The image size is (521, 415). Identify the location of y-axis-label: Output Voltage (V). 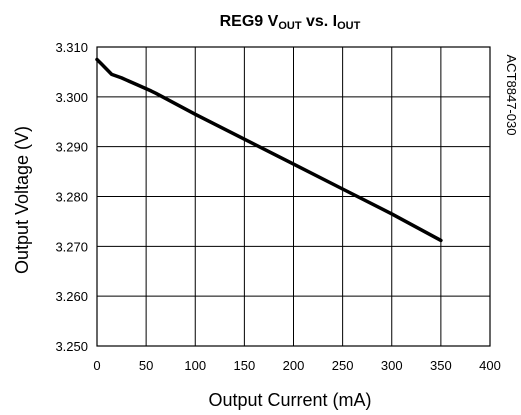
(22, 200).